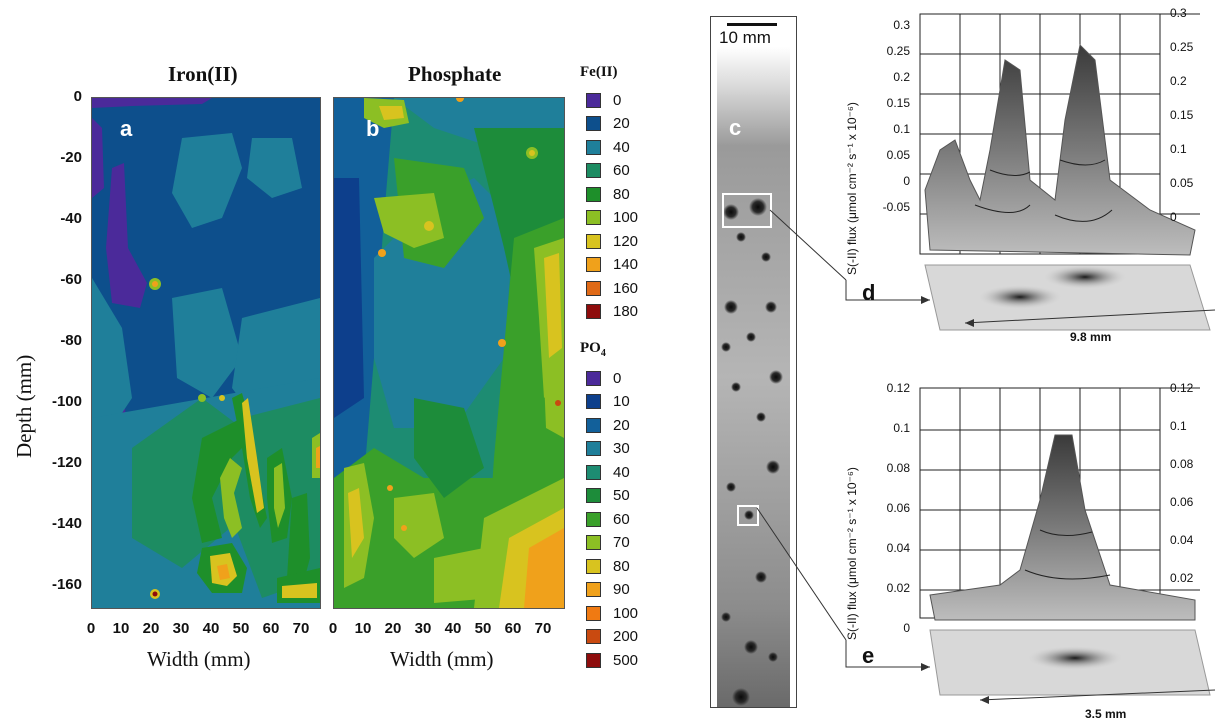  I want to click on legend-item: 180, so click(612, 312).